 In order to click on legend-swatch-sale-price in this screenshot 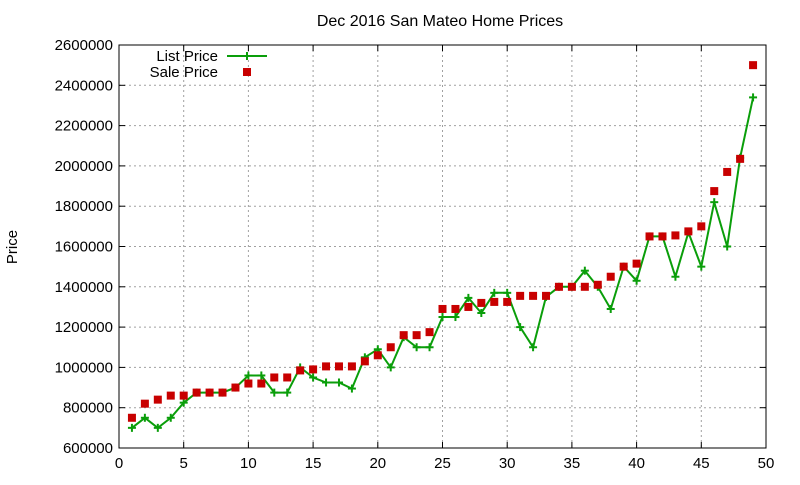, I will do `click(247, 72)`.